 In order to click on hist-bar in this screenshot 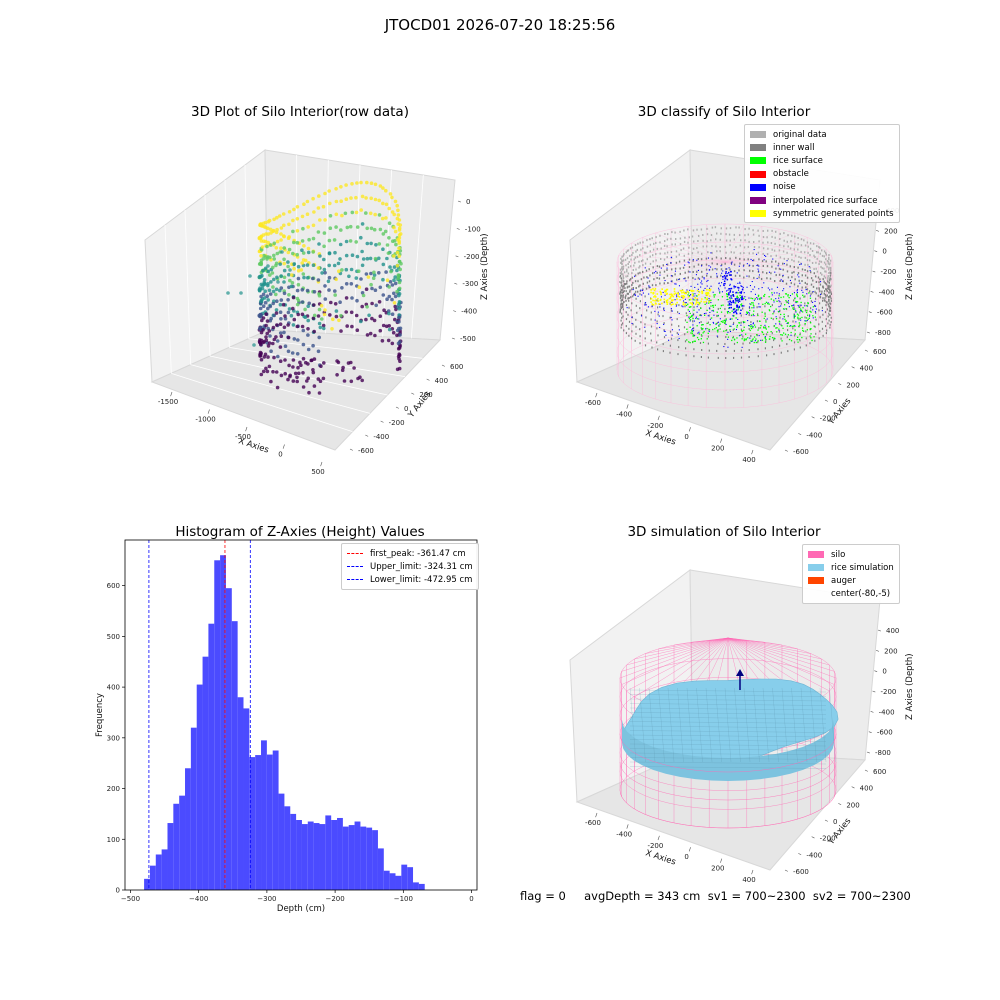, I will do `click(170, 856)`.